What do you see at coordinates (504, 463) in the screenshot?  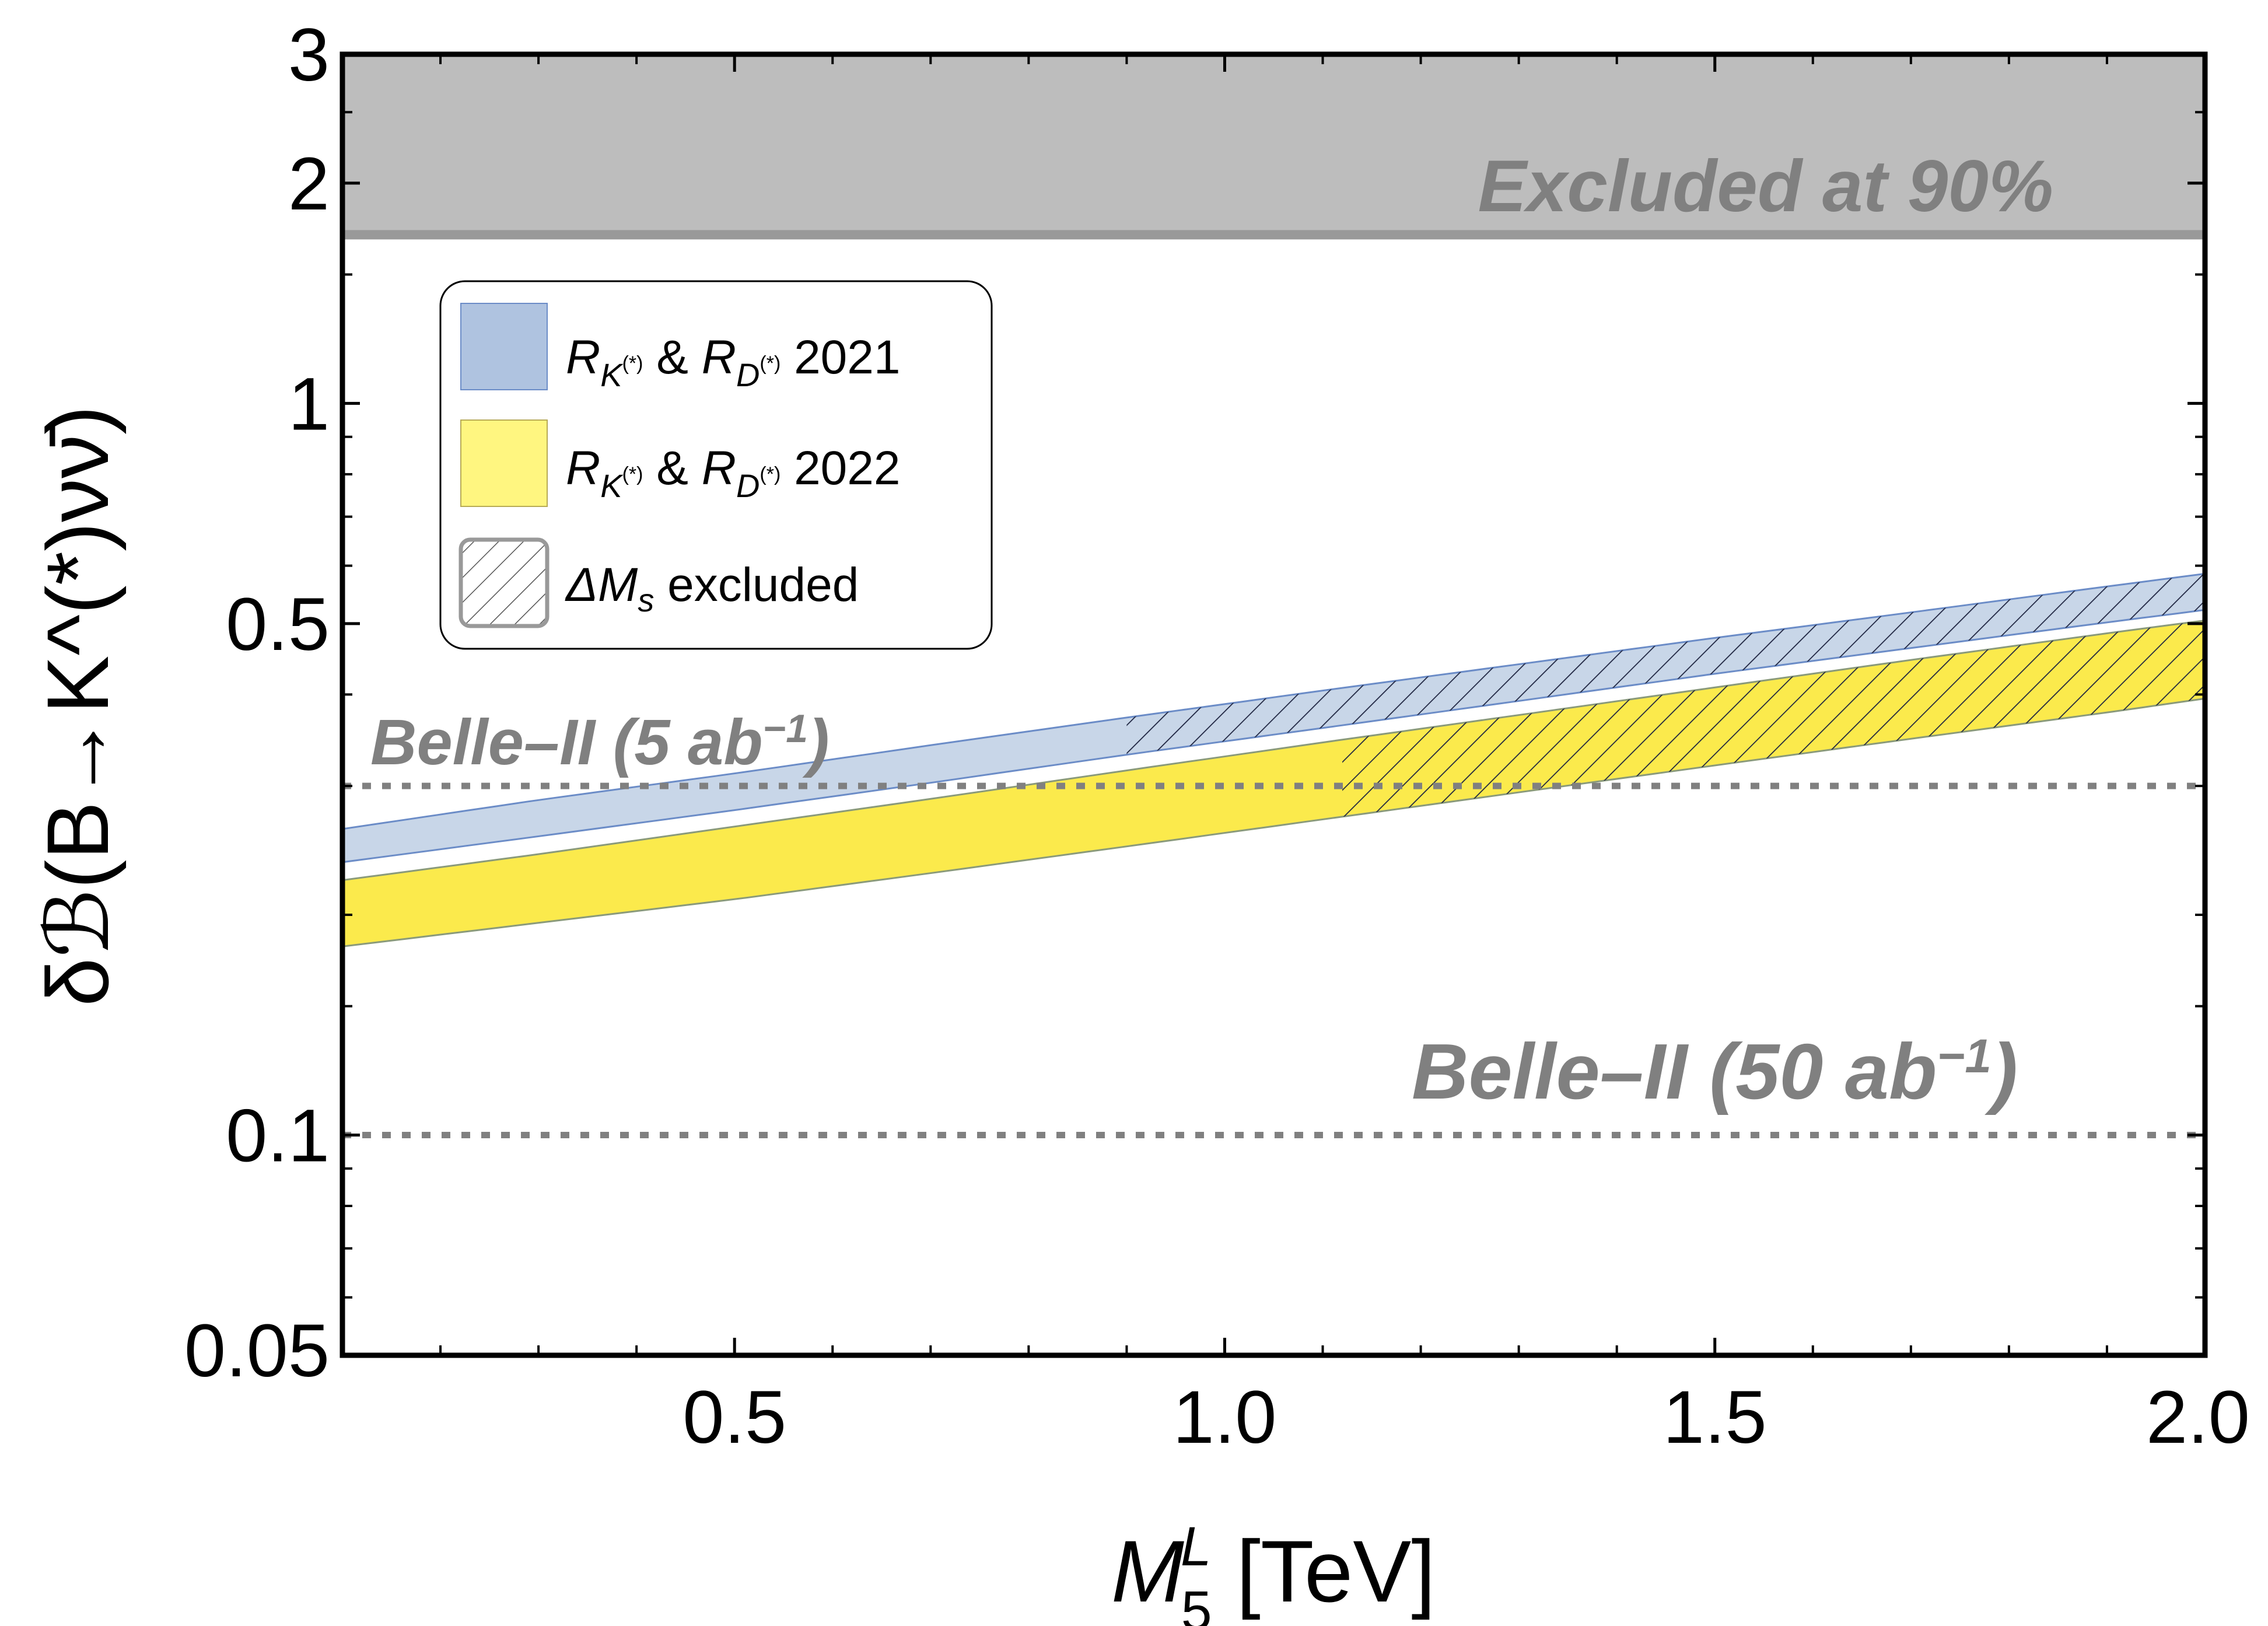 I see `legend-swatch-2022` at bounding box center [504, 463].